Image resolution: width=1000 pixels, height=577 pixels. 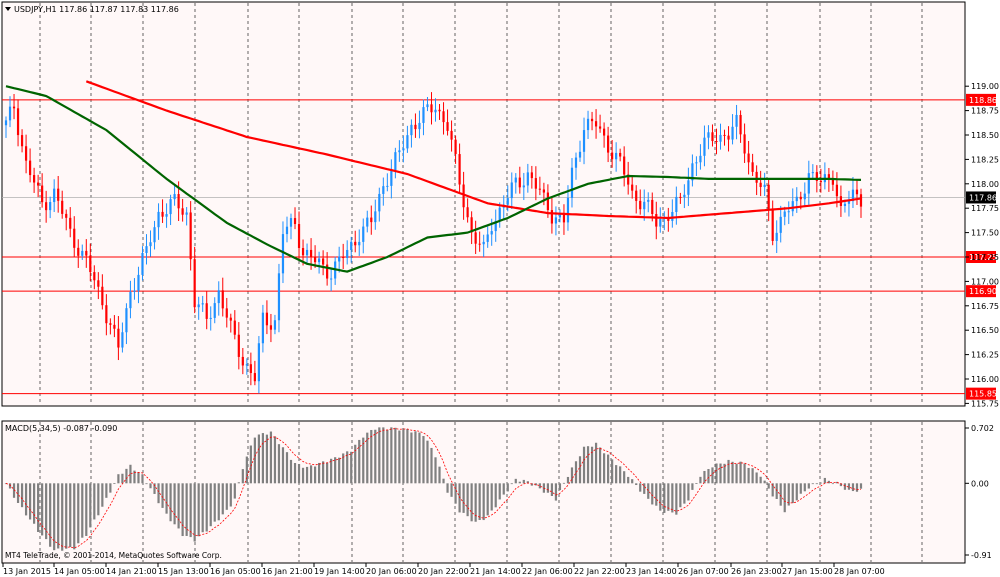 I want to click on chart-menu-triangle-icon, so click(x=8, y=9).